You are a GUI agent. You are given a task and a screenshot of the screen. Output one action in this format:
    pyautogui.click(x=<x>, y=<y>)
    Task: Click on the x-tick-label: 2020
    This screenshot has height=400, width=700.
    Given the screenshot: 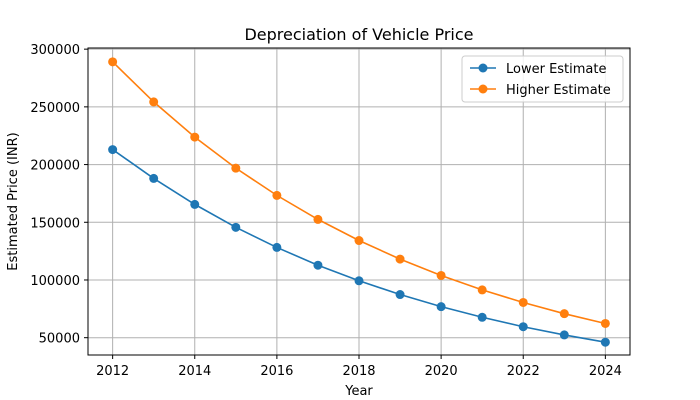 What is the action you would take?
    pyautogui.click(x=441, y=371)
    